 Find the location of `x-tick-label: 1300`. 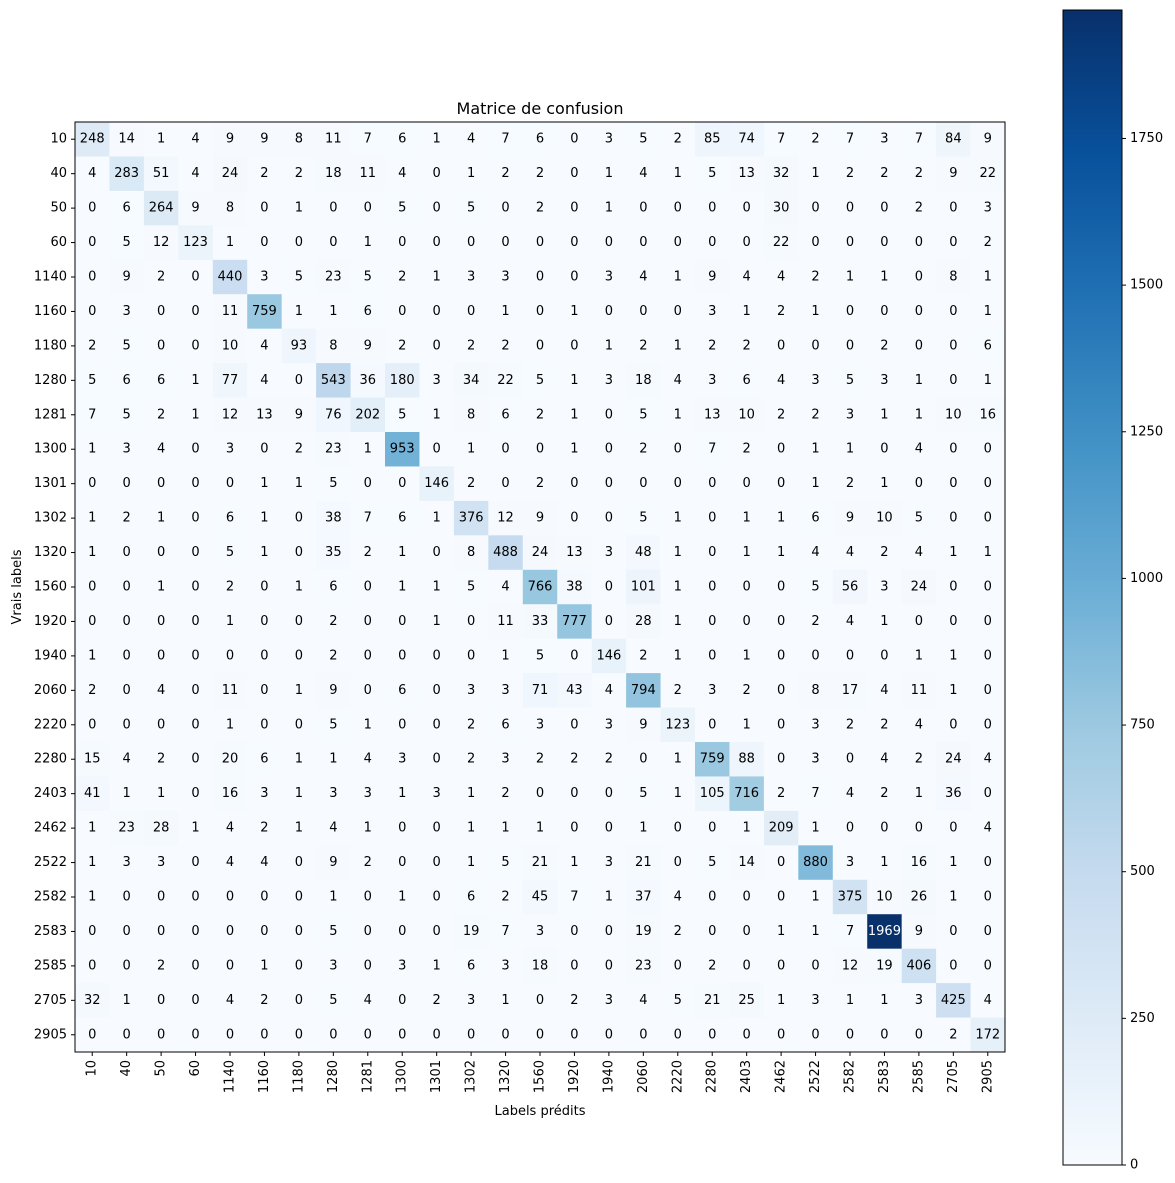

x-tick-label: 1300 is located at coordinates (402, 1076).